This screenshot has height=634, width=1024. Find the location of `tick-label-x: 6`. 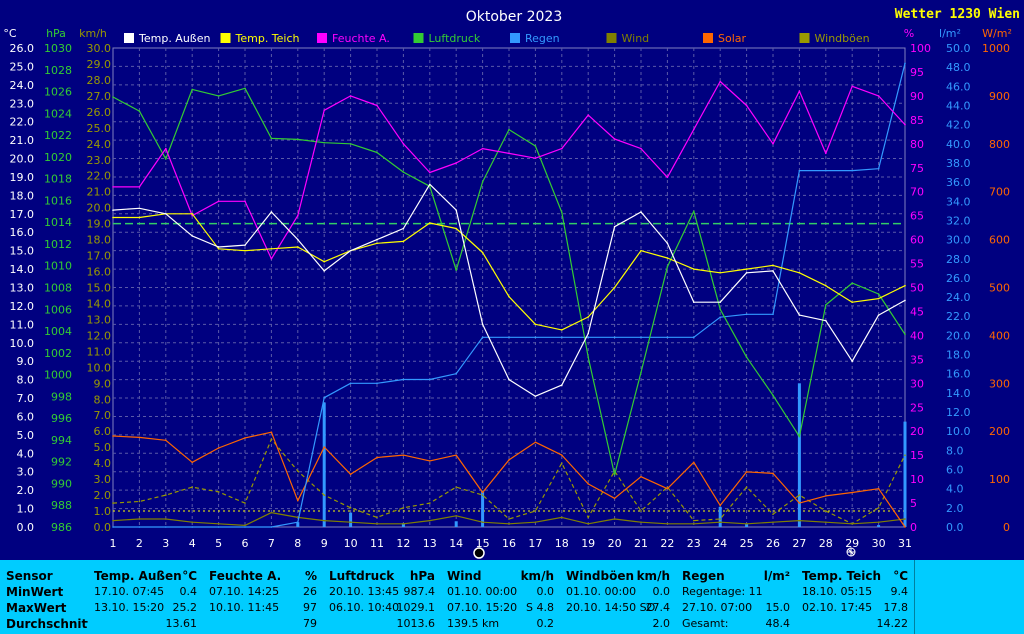

tick-label-x: 6 is located at coordinates (245, 543).